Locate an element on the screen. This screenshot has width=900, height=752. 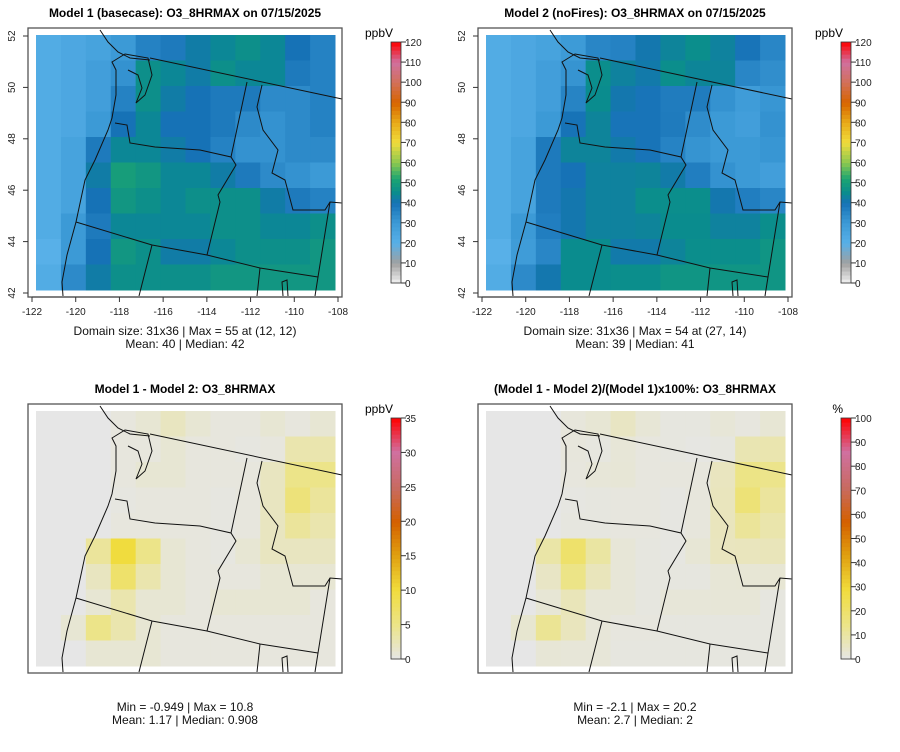
y-tick-label: 52 is located at coordinates (12, 36).